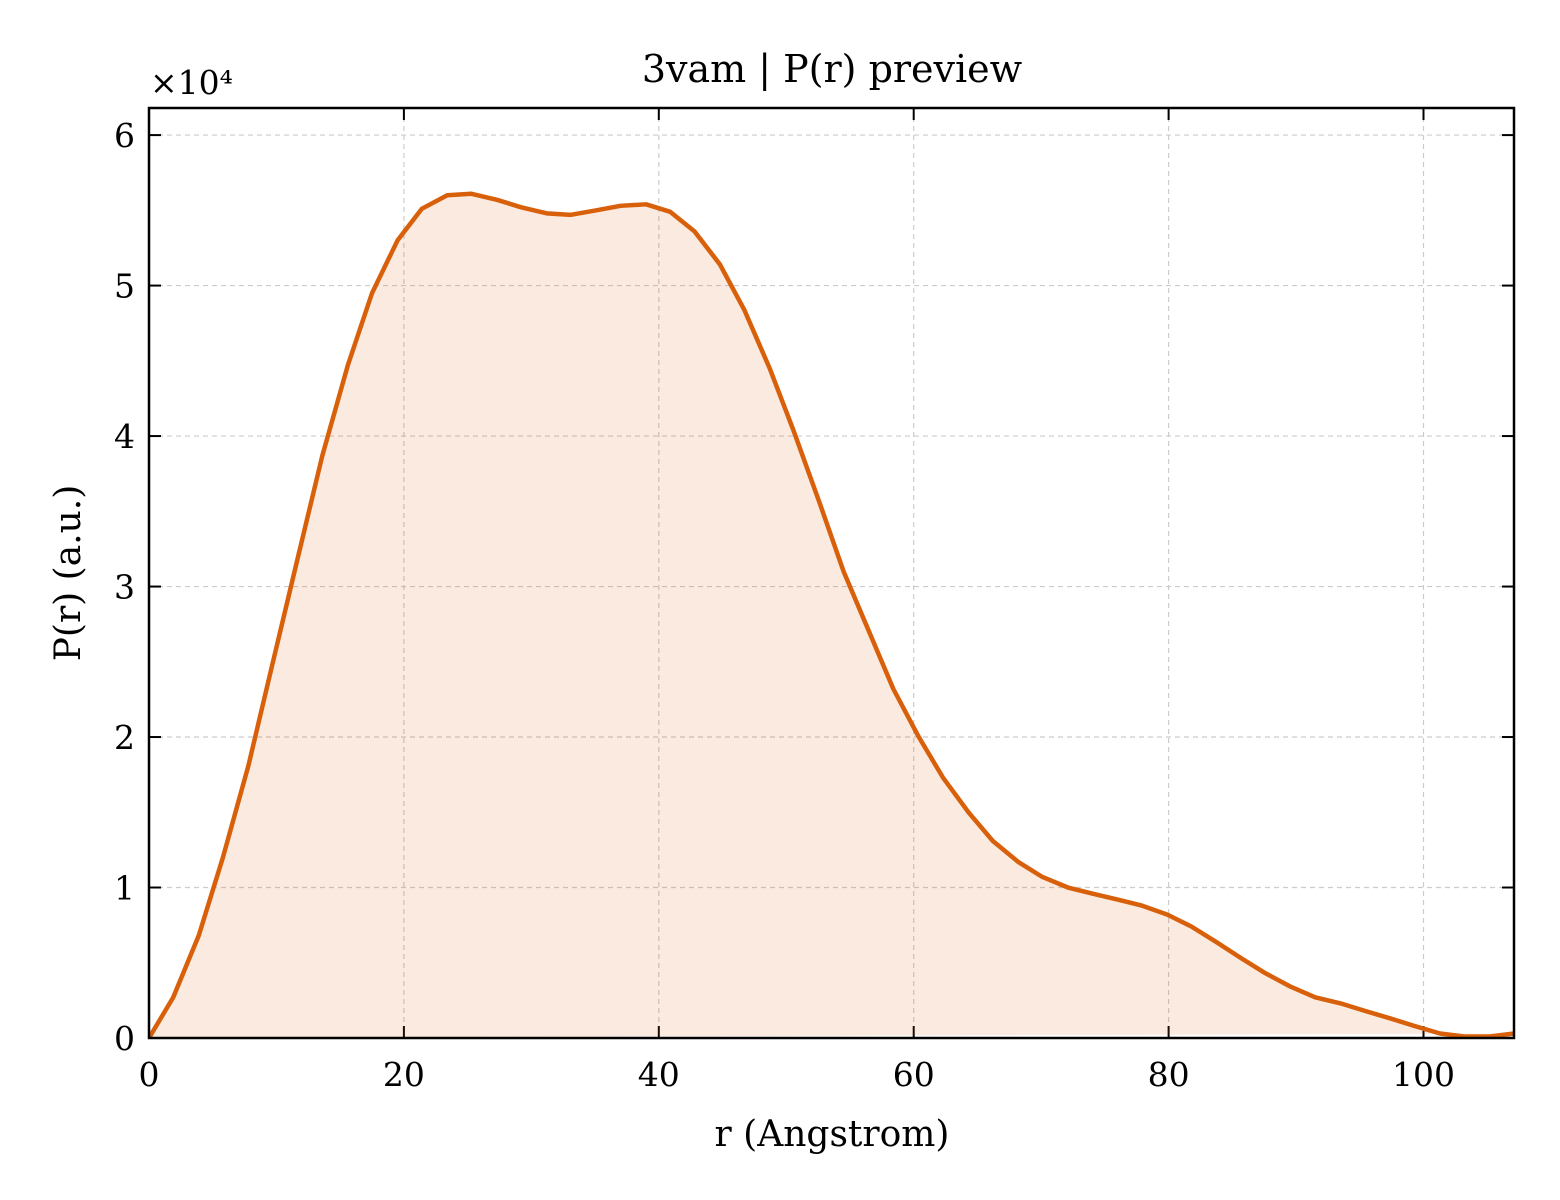  I want to click on x-tick-label: 40, so click(659, 1074).